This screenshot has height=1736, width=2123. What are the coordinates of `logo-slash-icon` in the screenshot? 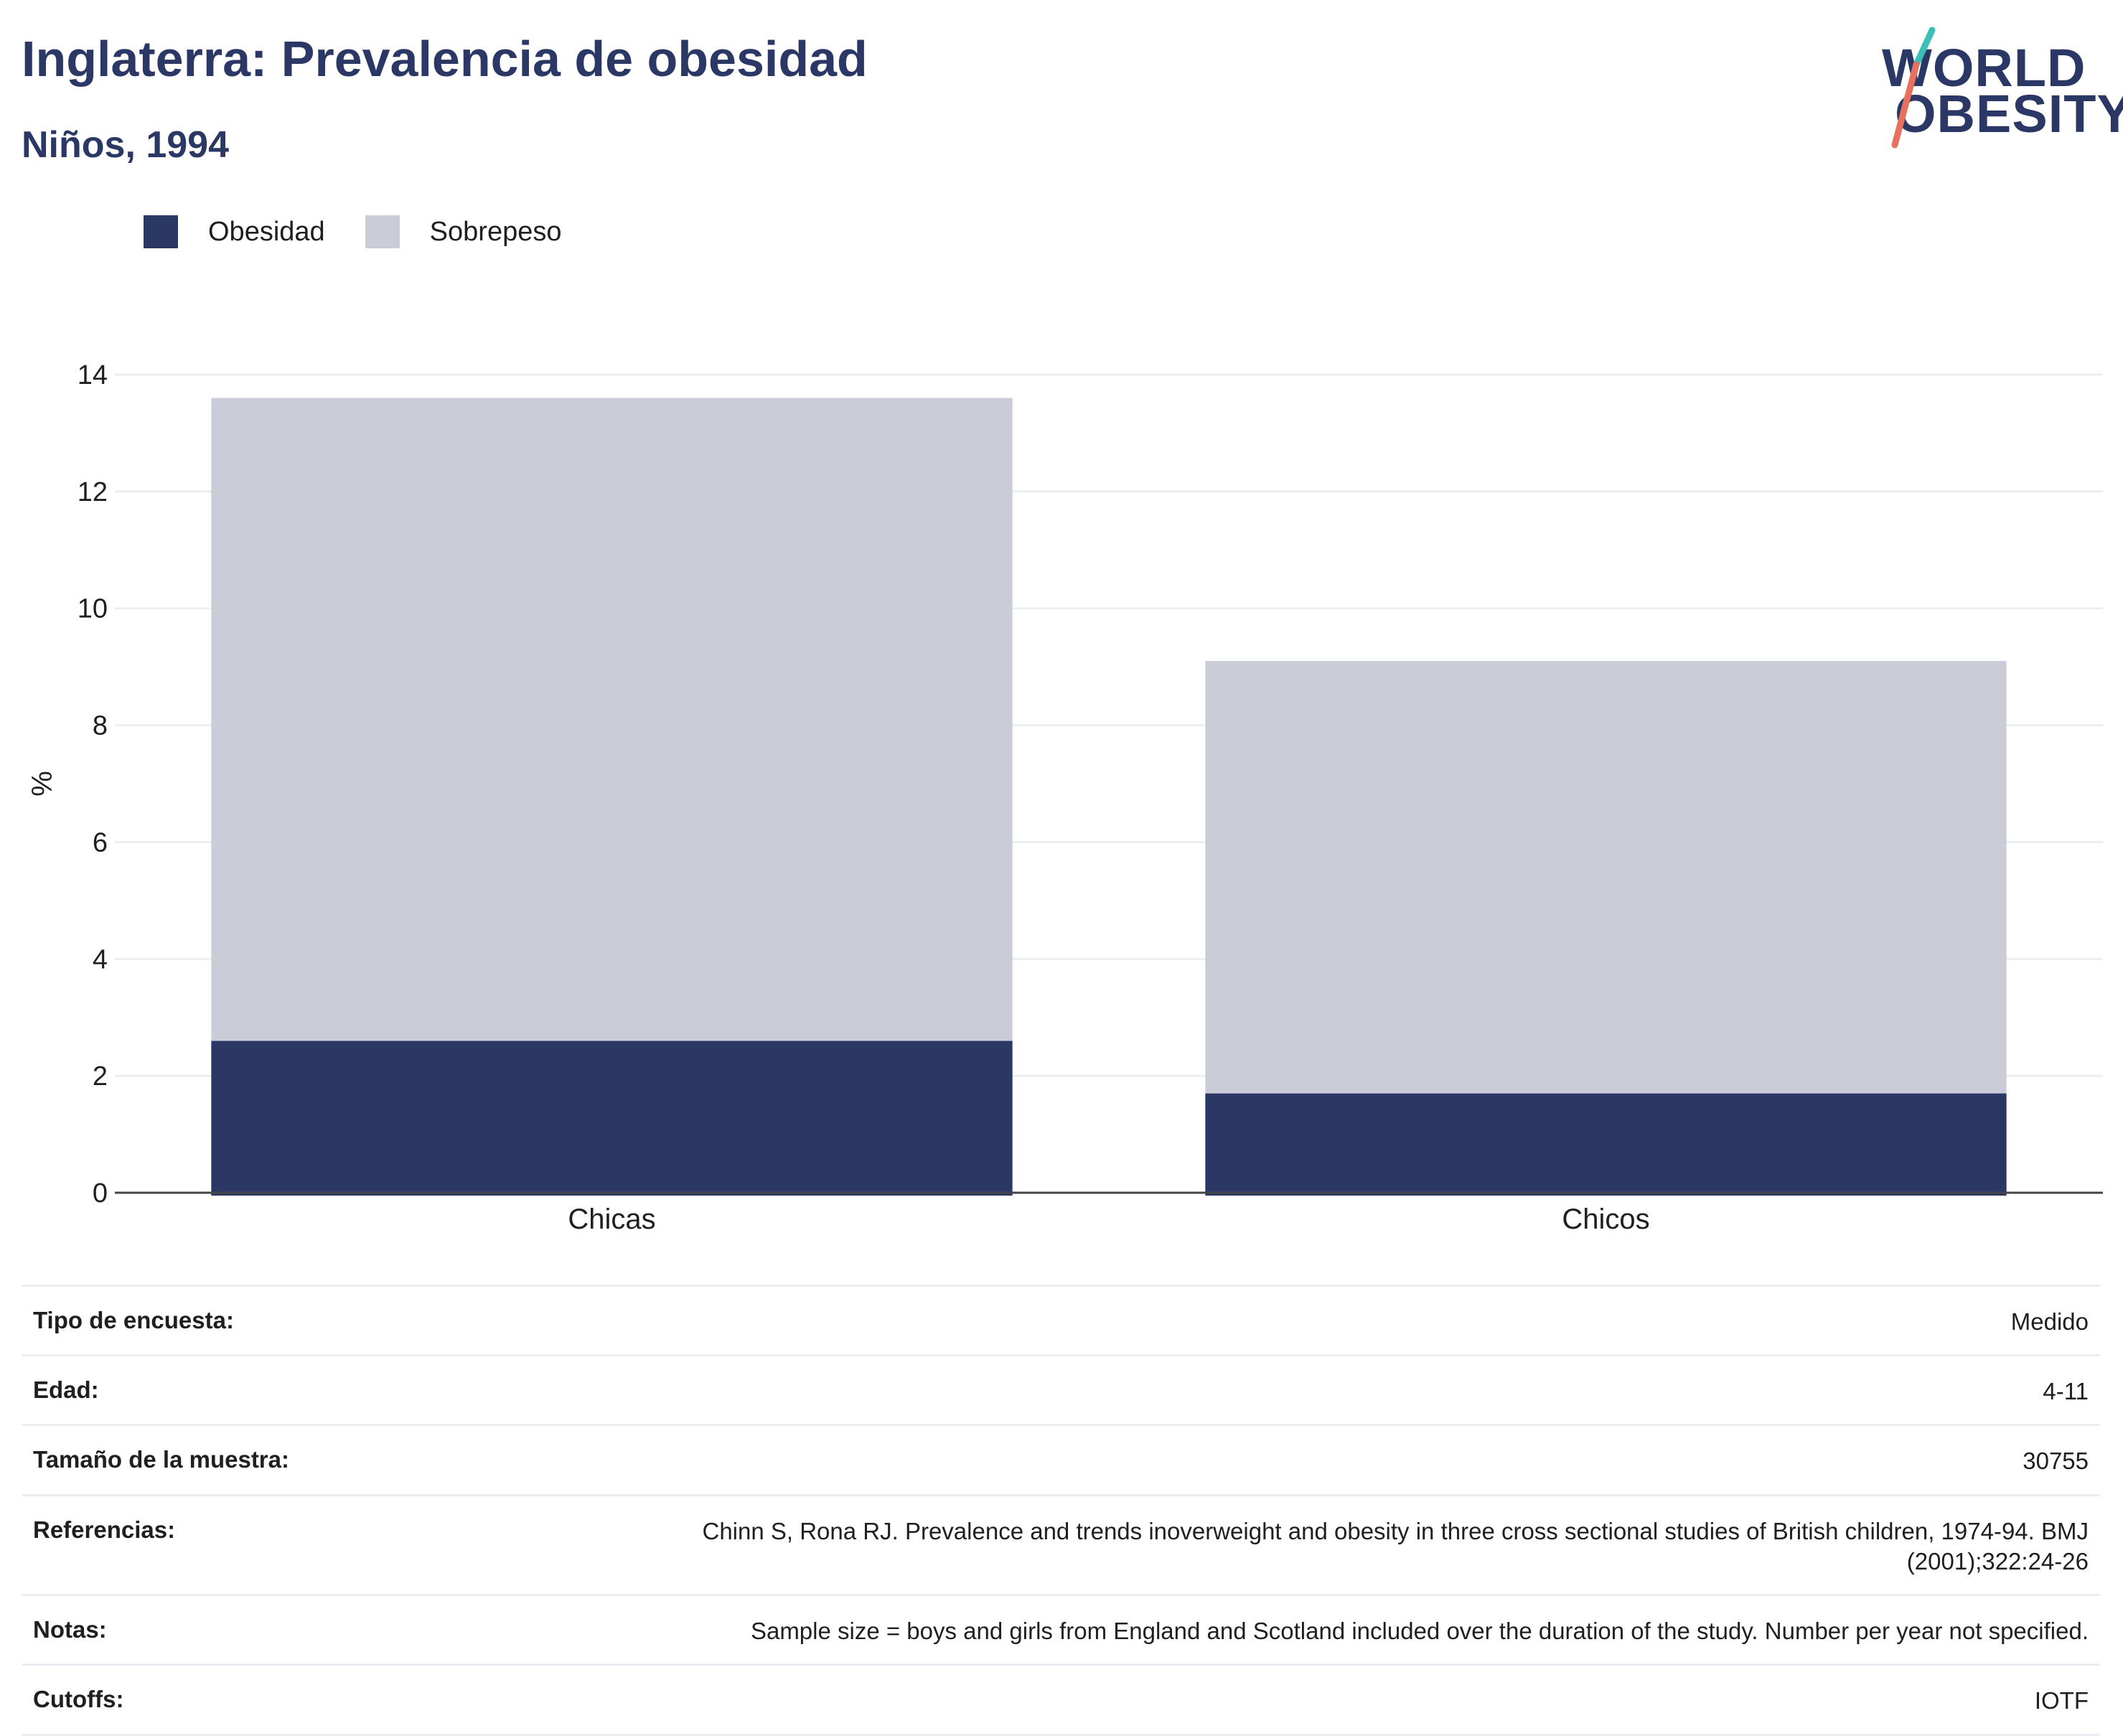 It's located at (1913, 88).